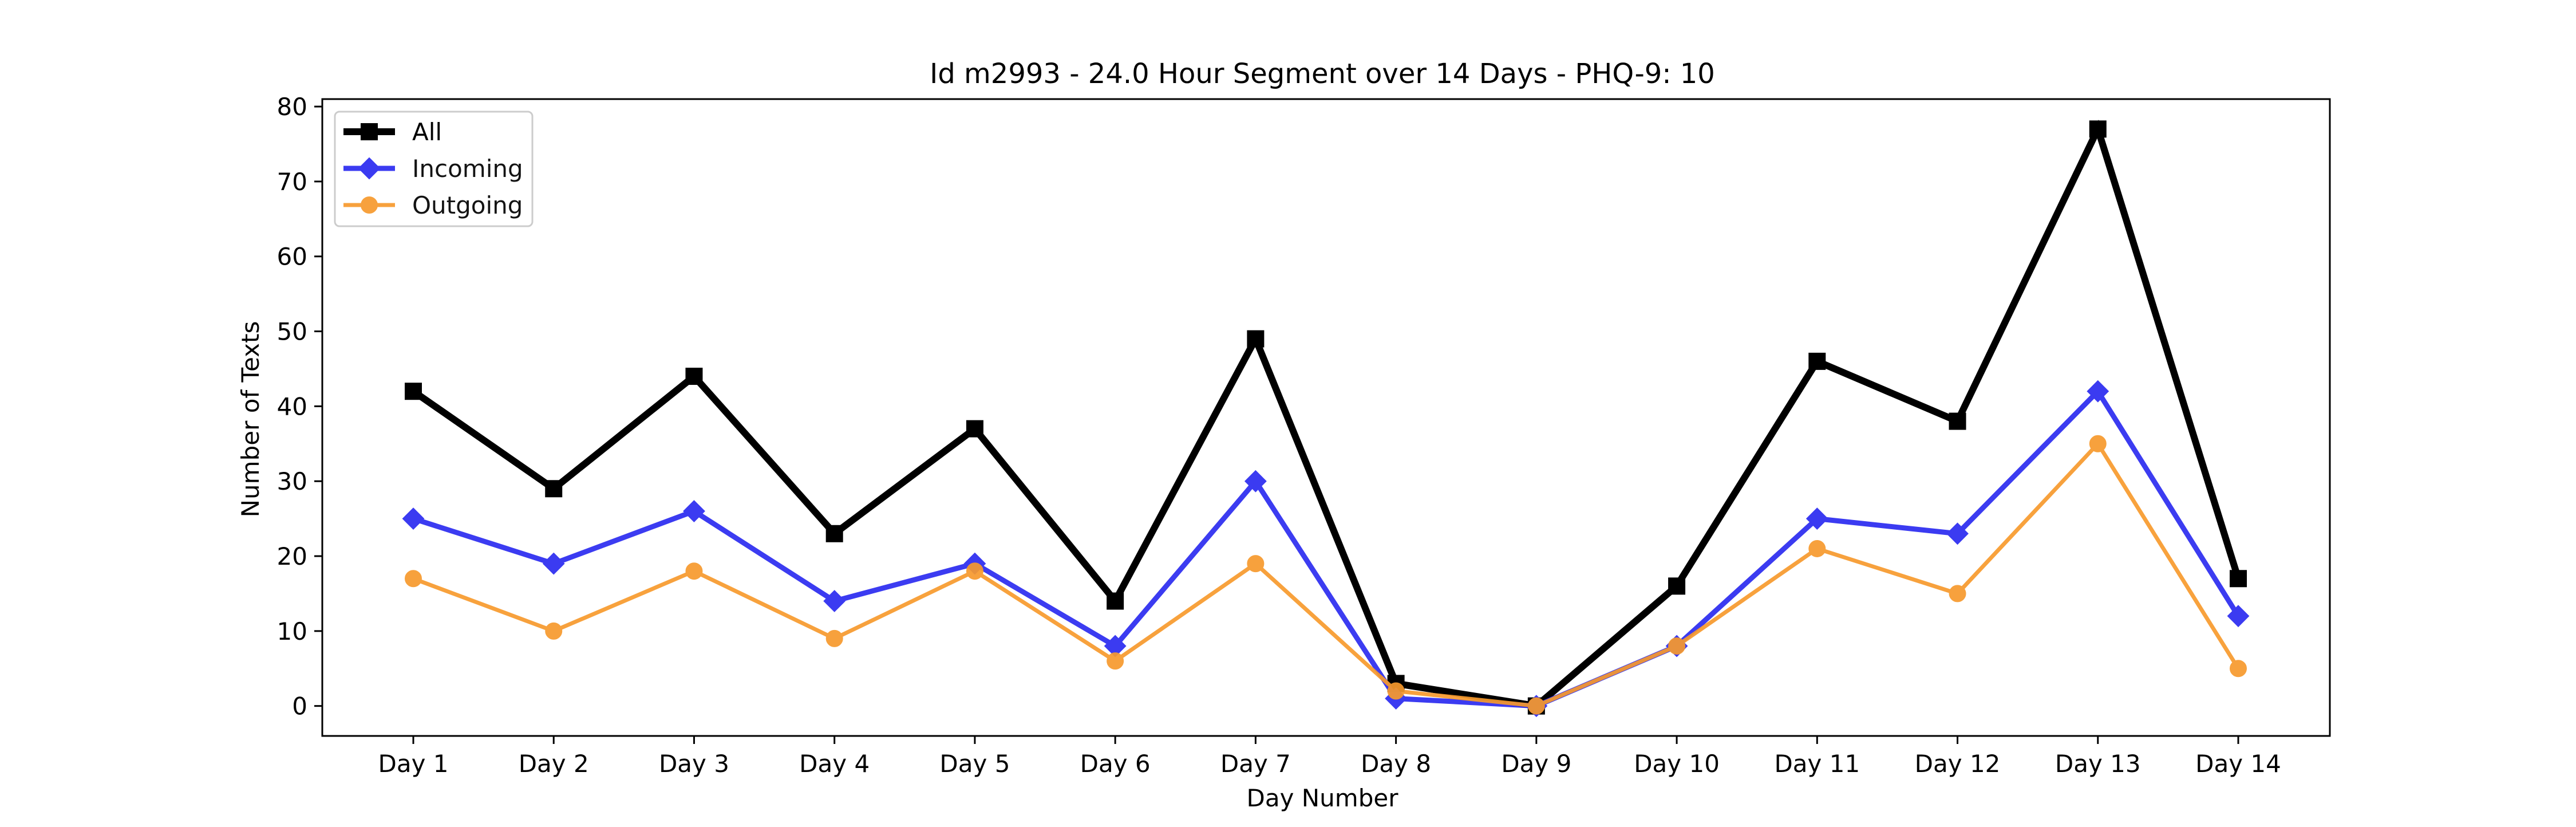 This screenshot has height=827, width=2576. Describe the element at coordinates (292, 481) in the screenshot. I see `y-tick-label: 30` at that location.